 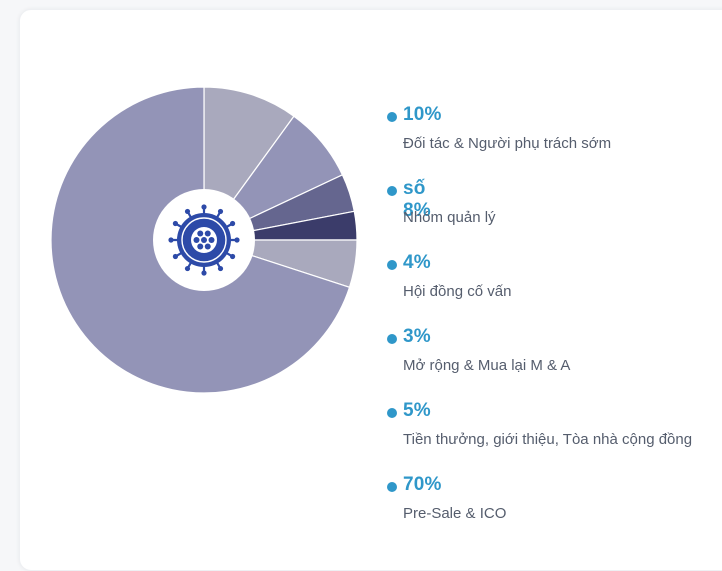 I want to click on legend-percent: 3%, so click(x=417, y=336).